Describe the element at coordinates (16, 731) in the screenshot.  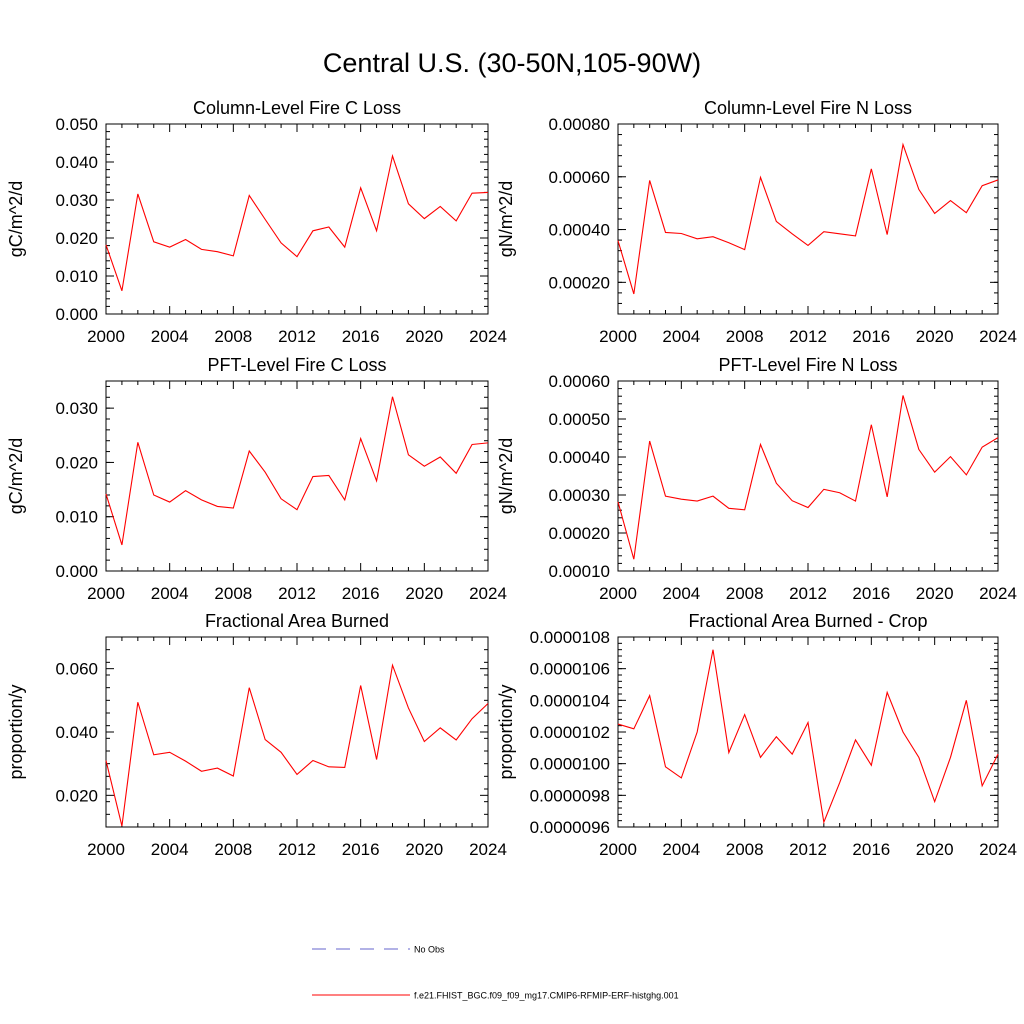
I see `y-axis-label: proportion/y` at that location.